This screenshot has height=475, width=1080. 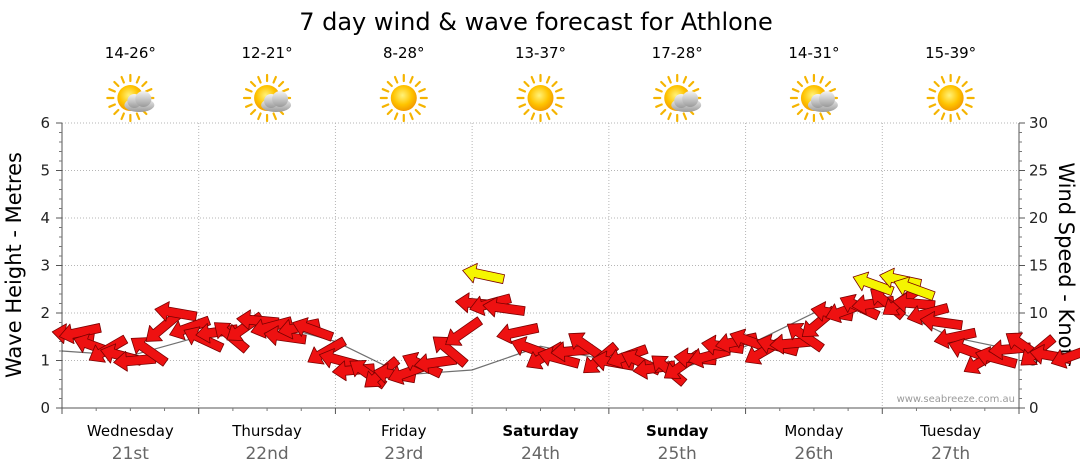 I want to click on day-label-thursday: Thursday, so click(x=266, y=431).